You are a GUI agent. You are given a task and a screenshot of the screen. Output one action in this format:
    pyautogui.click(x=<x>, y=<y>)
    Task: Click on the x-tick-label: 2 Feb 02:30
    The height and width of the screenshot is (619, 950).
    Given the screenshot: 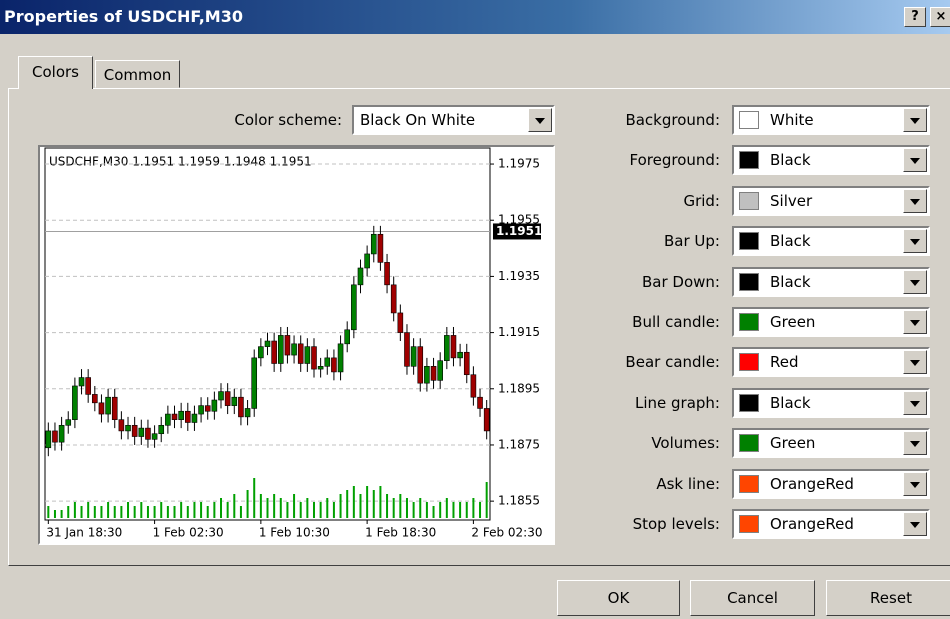 What is the action you would take?
    pyautogui.click(x=506, y=533)
    